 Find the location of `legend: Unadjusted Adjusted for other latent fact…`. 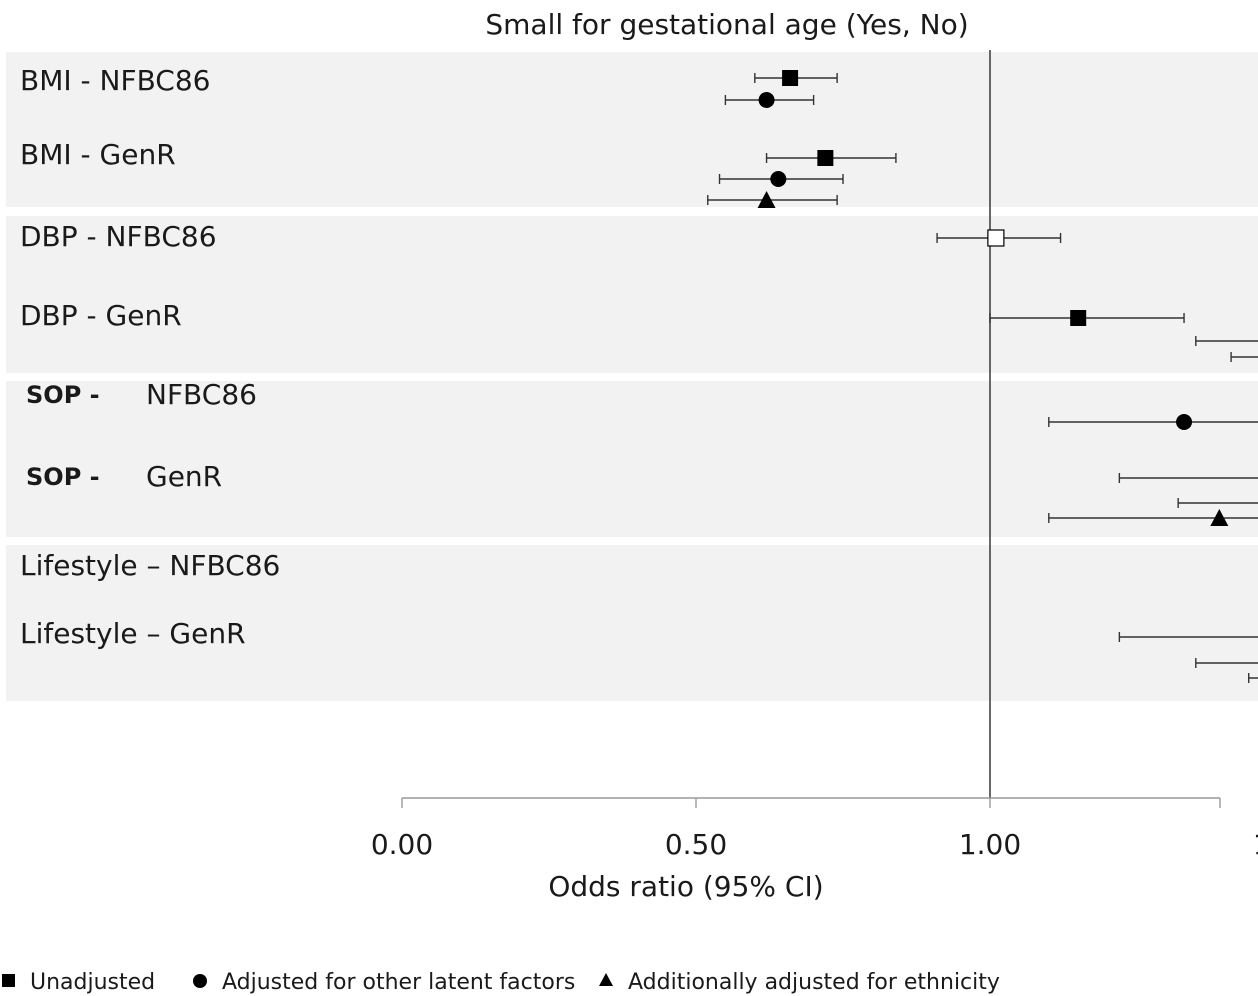

legend: Unadjusted Adjusted for other latent fact… is located at coordinates (501, 982).